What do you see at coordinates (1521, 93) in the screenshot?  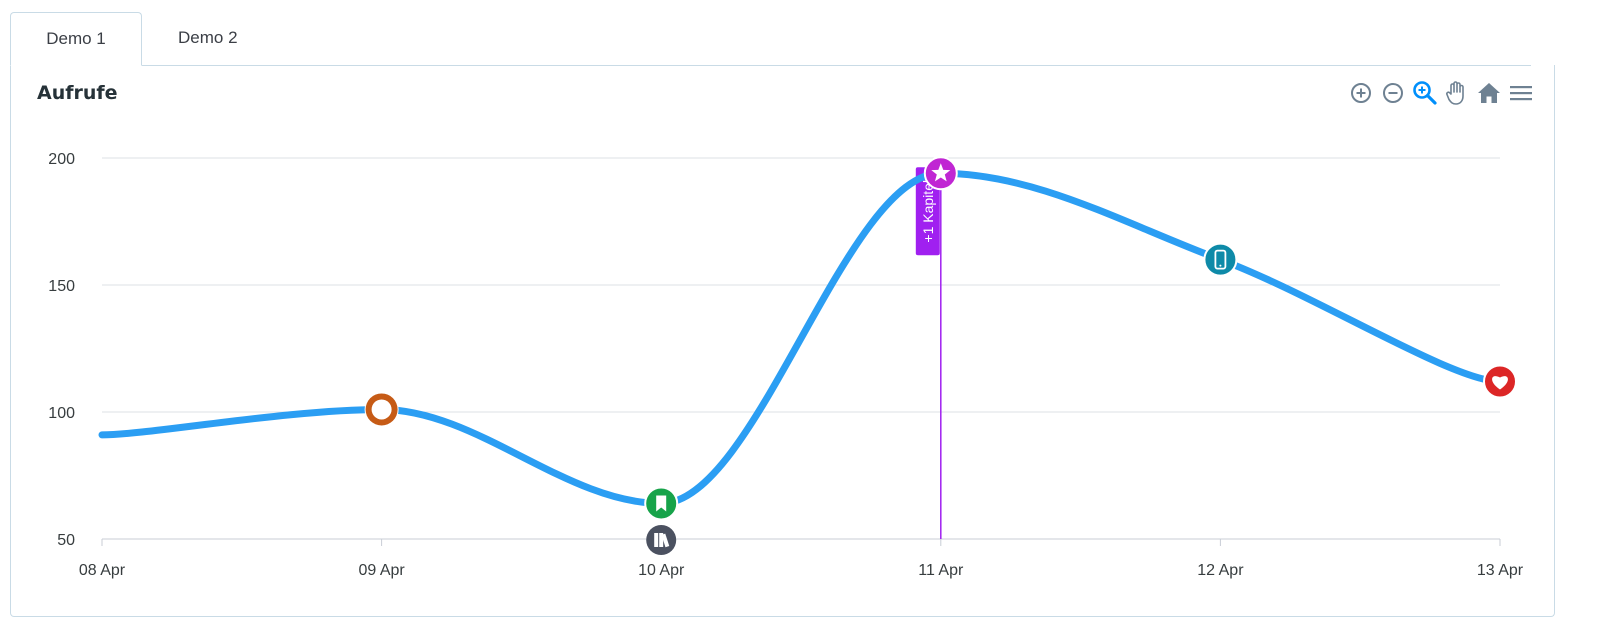 I see `menu-icon` at bounding box center [1521, 93].